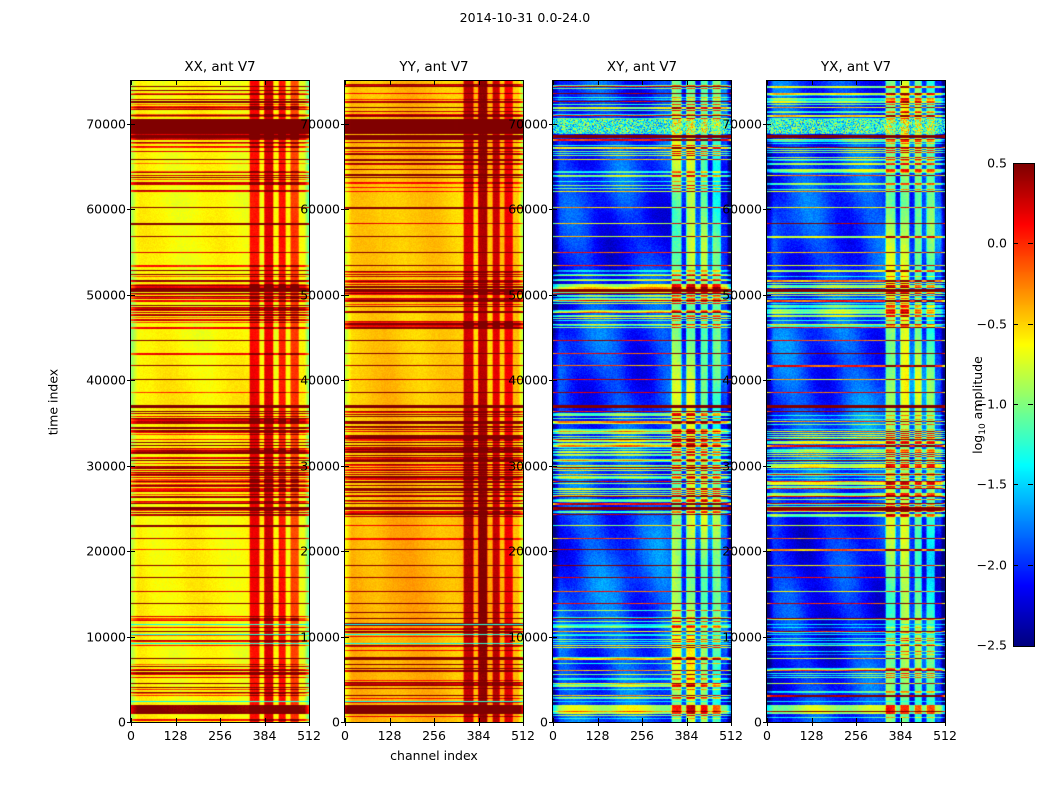  I want to click on colorbar-tick-label: −1.0, so click(991, 404).